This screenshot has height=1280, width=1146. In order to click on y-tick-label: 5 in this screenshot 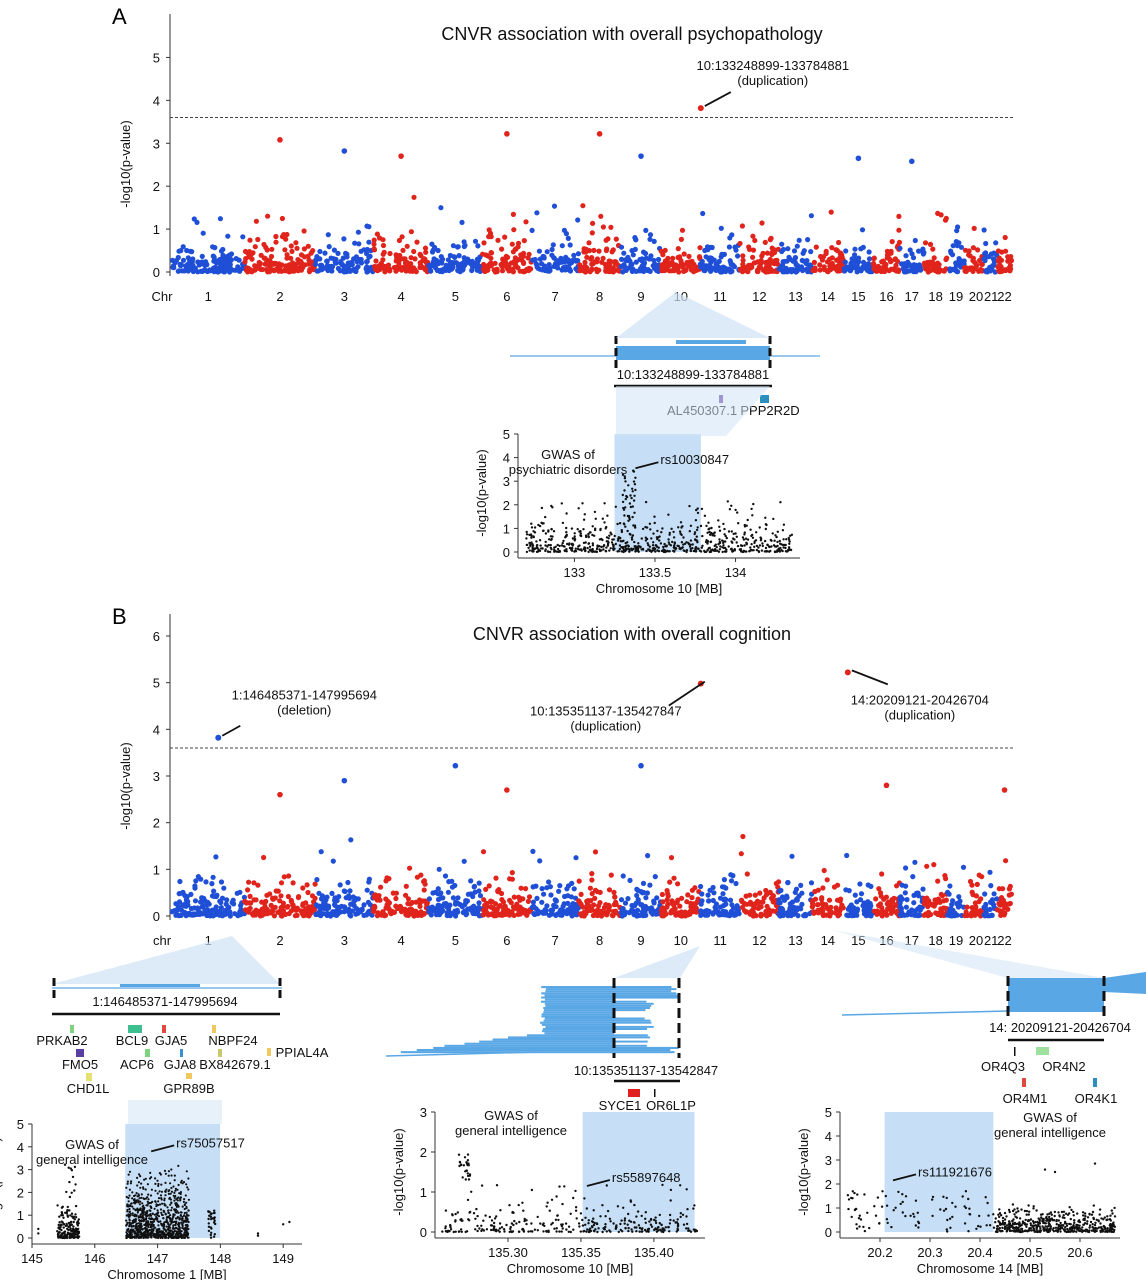, I will do `click(156, 683)`.